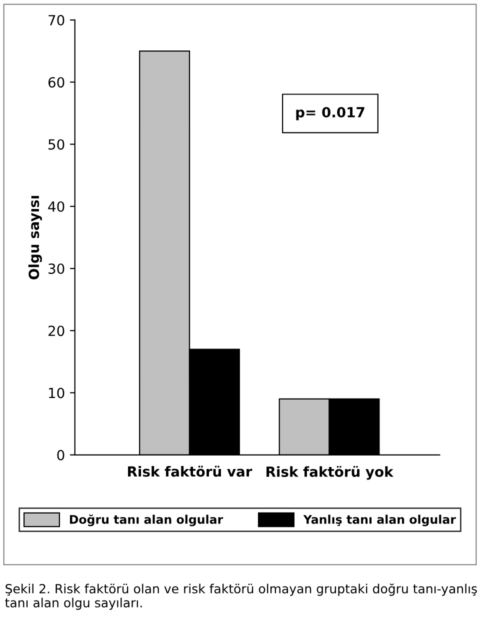 The image size is (480, 624). Describe the element at coordinates (330, 113) in the screenshot. I see `annotation: p= 0.017` at that location.